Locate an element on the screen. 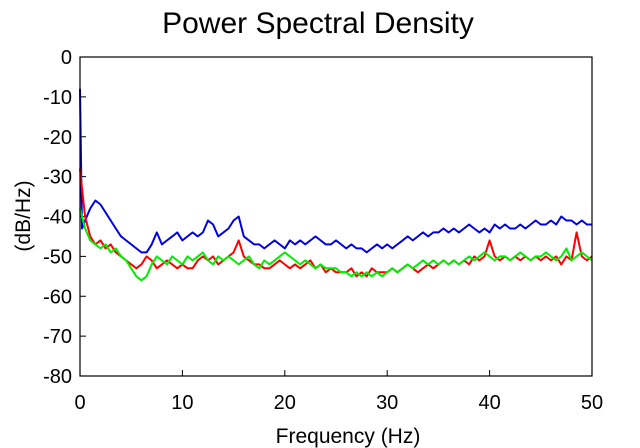 This screenshot has height=448, width=640. x-tick-label: 50 is located at coordinates (592, 403).